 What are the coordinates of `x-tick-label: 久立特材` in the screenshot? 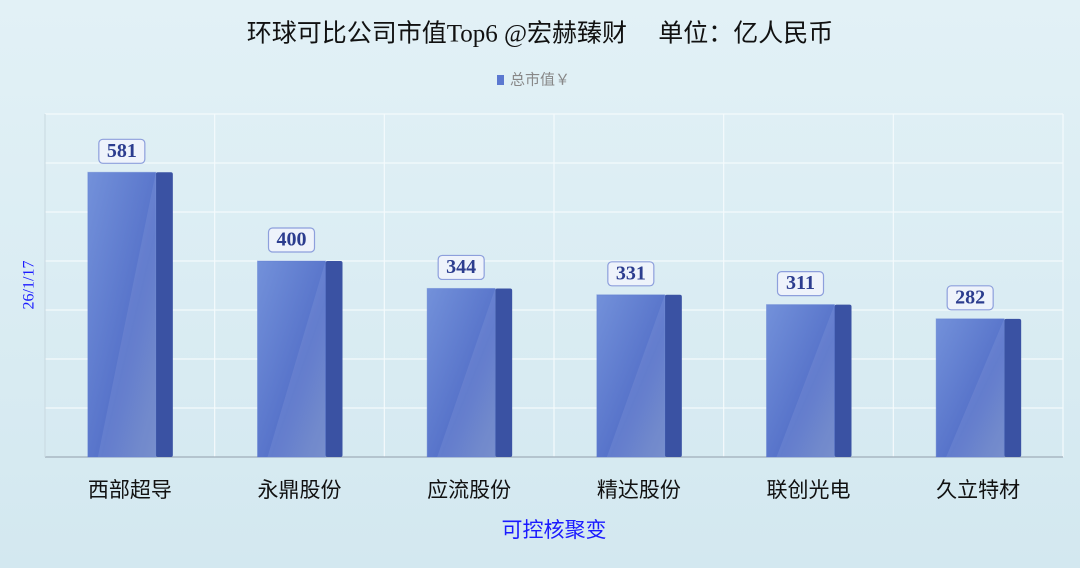 It's located at (978, 490).